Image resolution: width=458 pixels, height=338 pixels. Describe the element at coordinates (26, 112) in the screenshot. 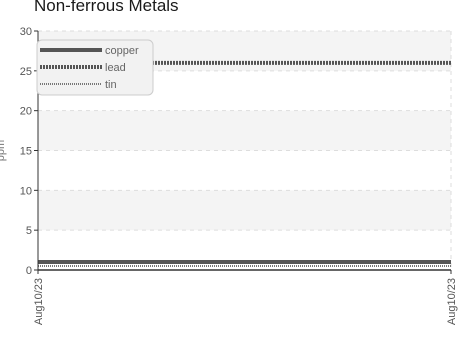

I see `y-tick-label: 20` at that location.